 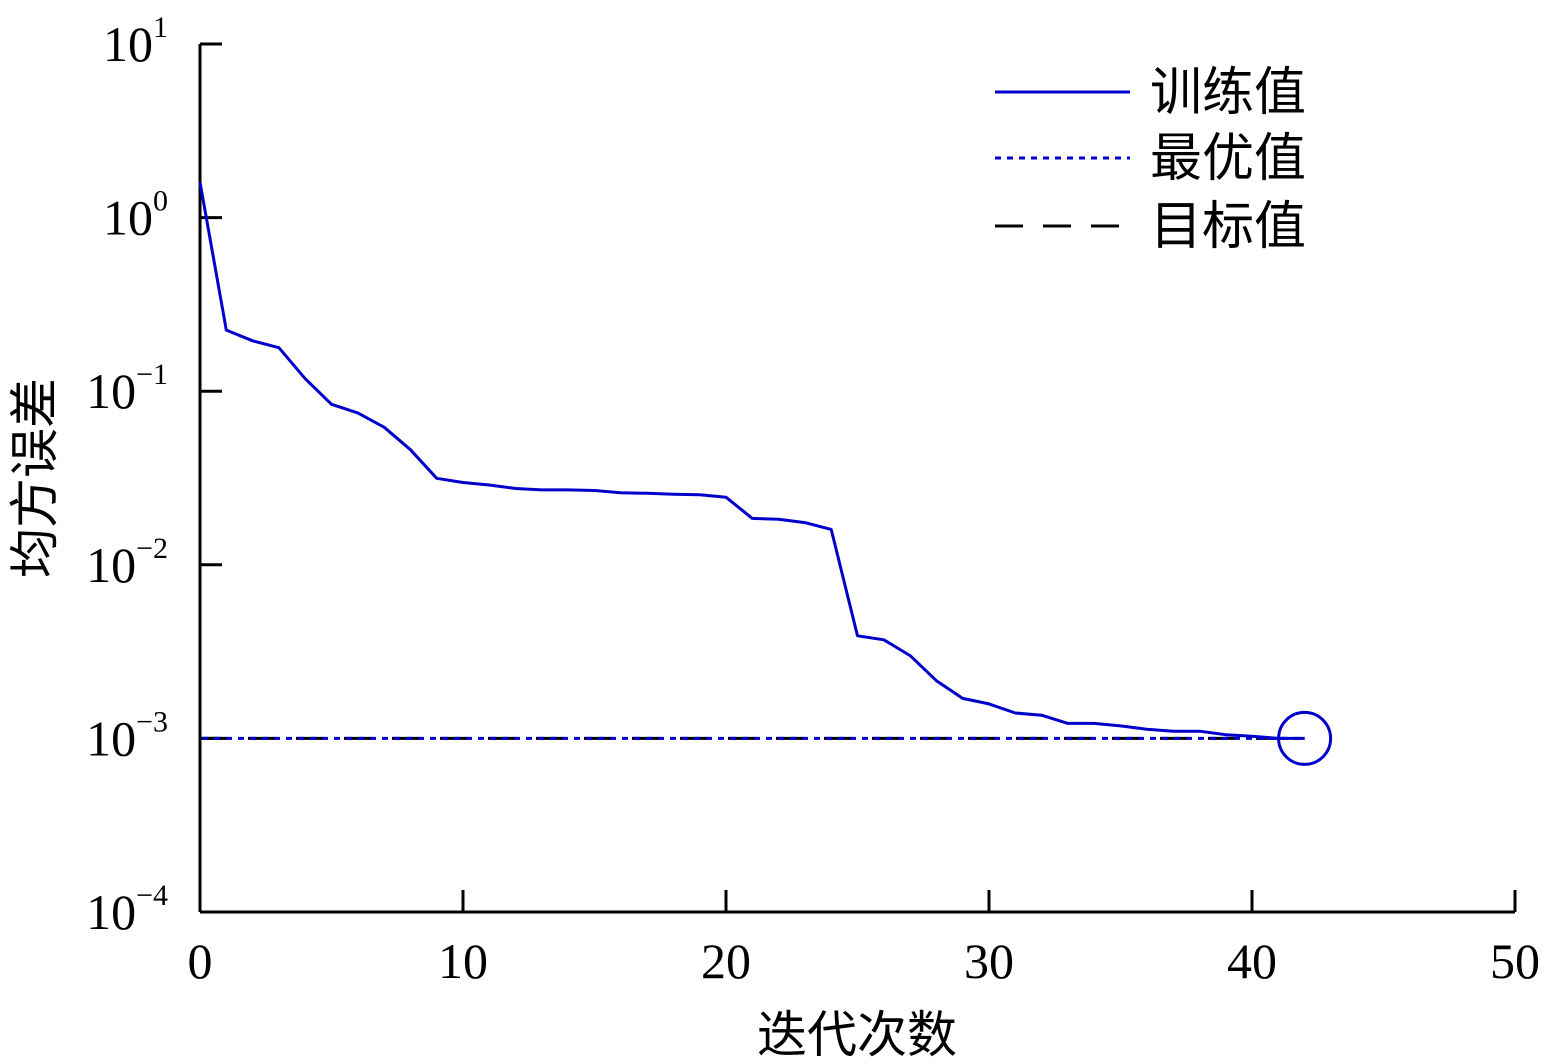 I want to click on y-tick-exponent: −1, so click(x=152, y=374).